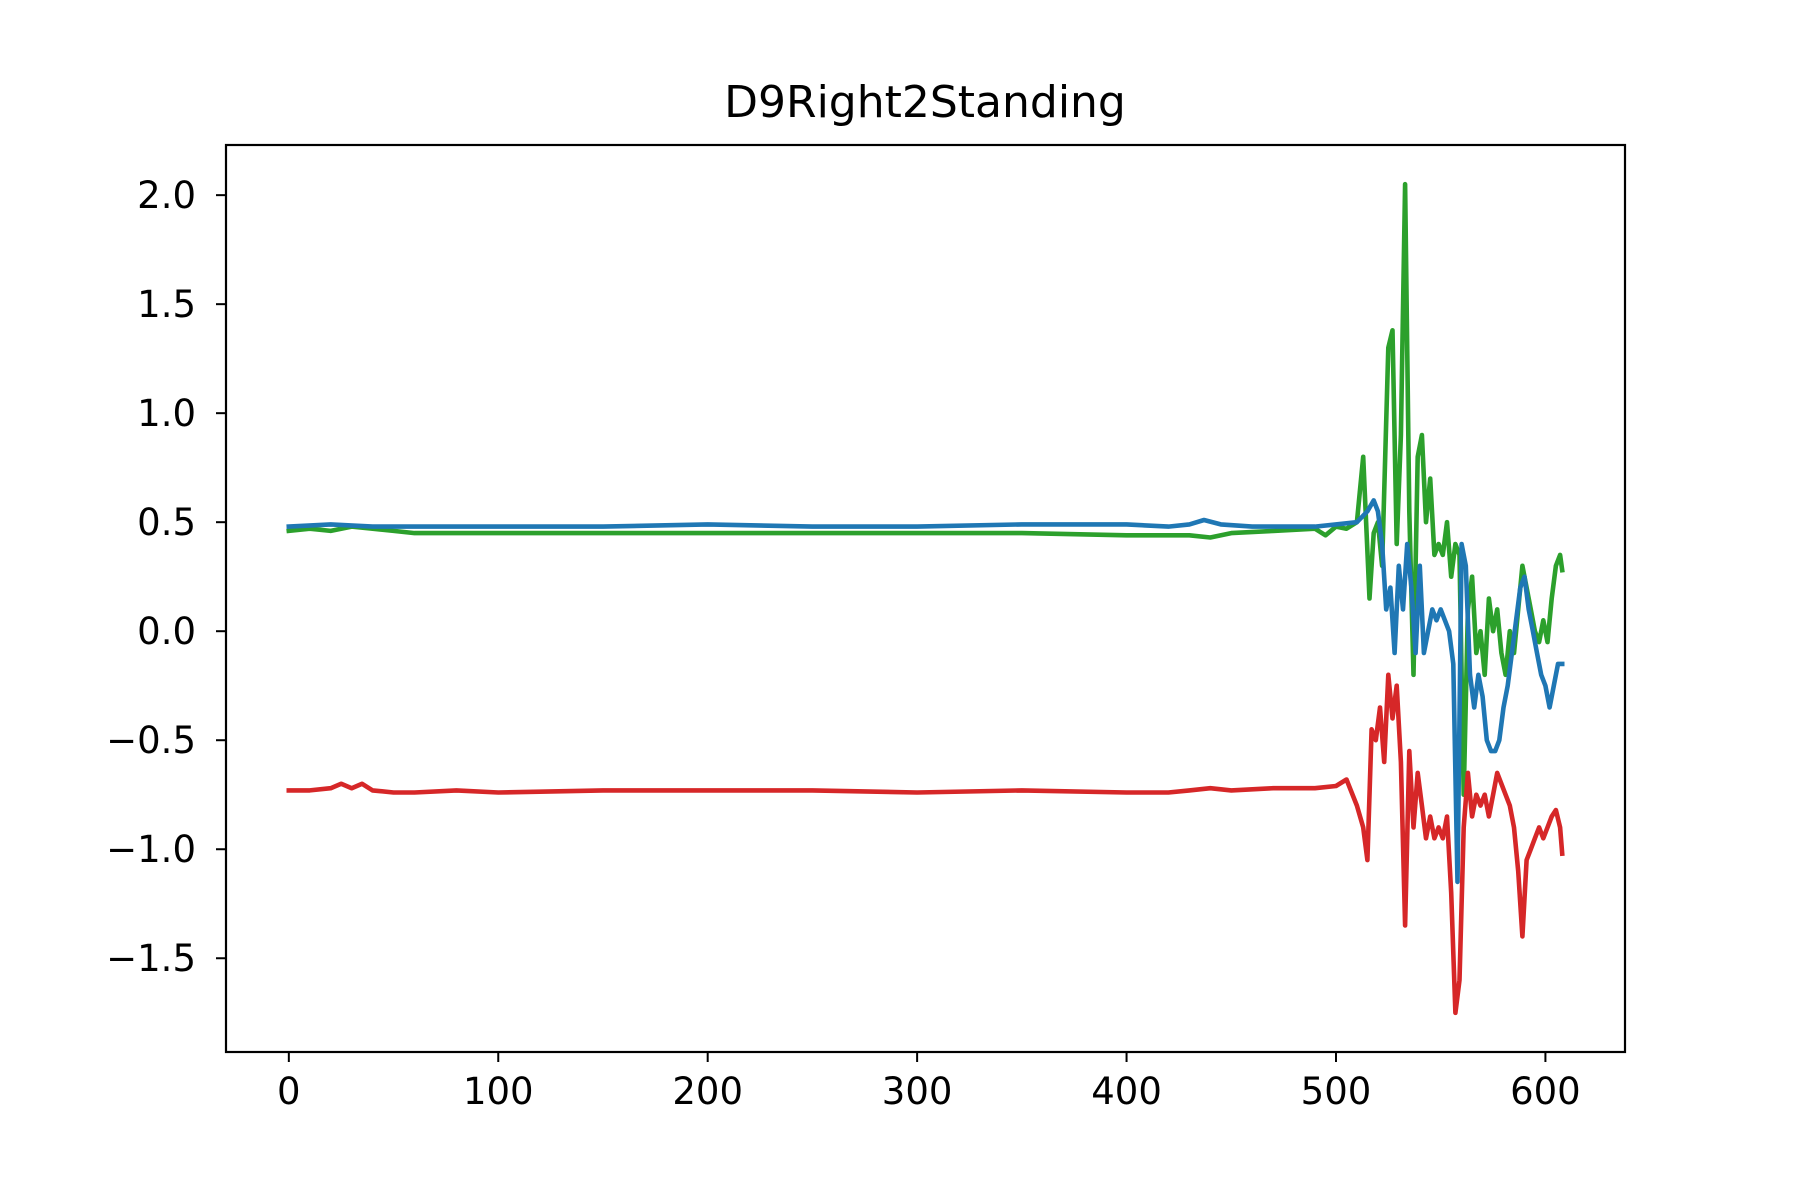 The height and width of the screenshot is (1200, 1800). I want to click on x-tick-label: 100, so click(498, 1091).